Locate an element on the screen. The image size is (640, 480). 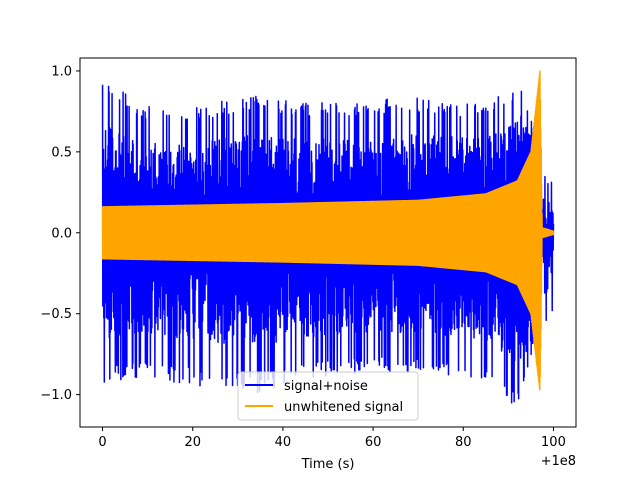
legend-frame is located at coordinates (328, 396).